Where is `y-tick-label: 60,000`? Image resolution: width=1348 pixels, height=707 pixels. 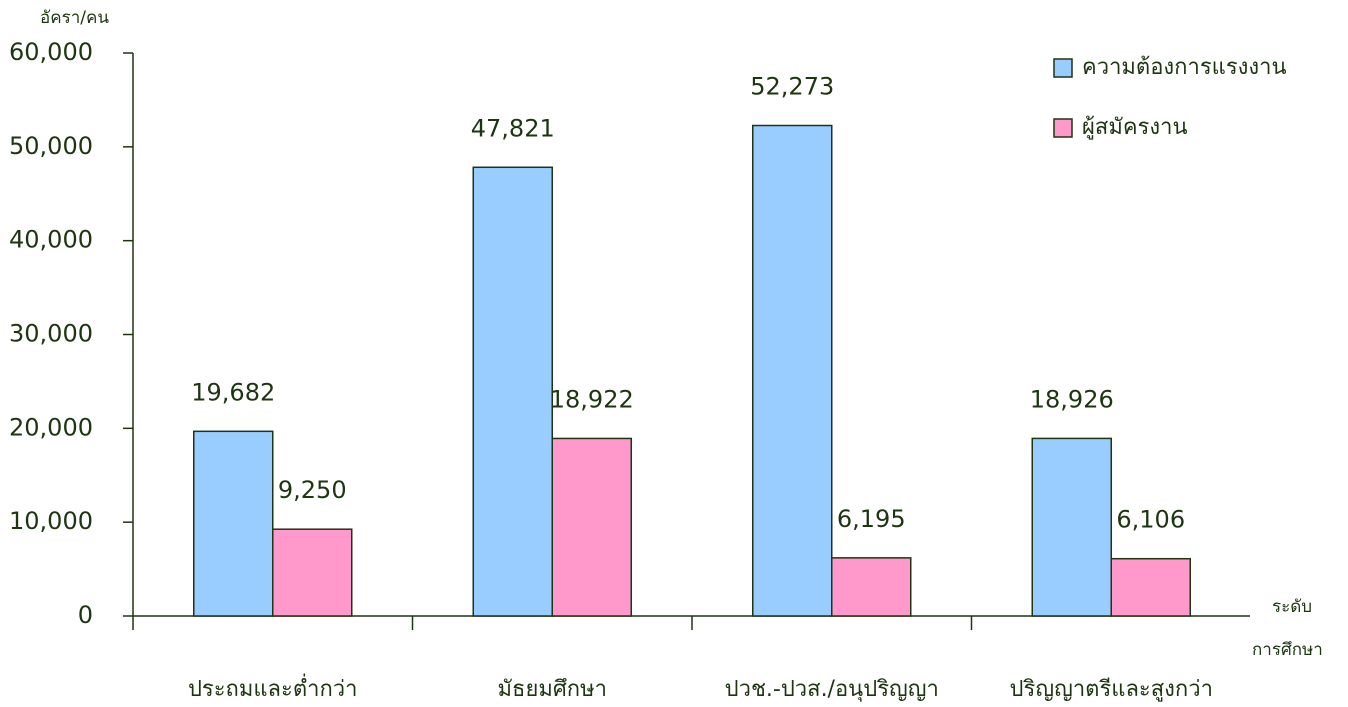
y-tick-label: 60,000 is located at coordinates (51, 52).